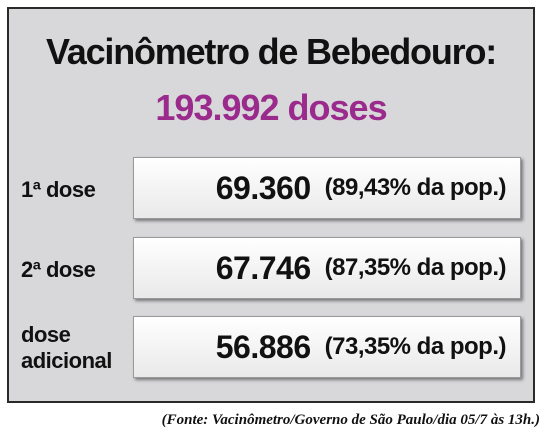 The width and height of the screenshot is (546, 442). What do you see at coordinates (271, 51) in the screenshot?
I see `title: Vacinômetro de Bebedouro:` at bounding box center [271, 51].